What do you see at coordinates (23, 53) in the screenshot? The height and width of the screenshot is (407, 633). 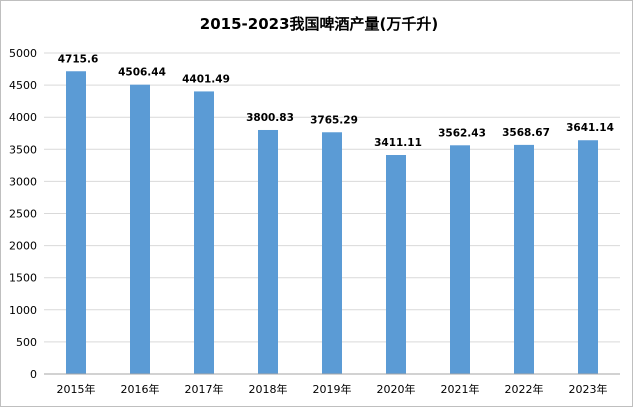 I see `y-tick-label: 5000` at bounding box center [23, 53].